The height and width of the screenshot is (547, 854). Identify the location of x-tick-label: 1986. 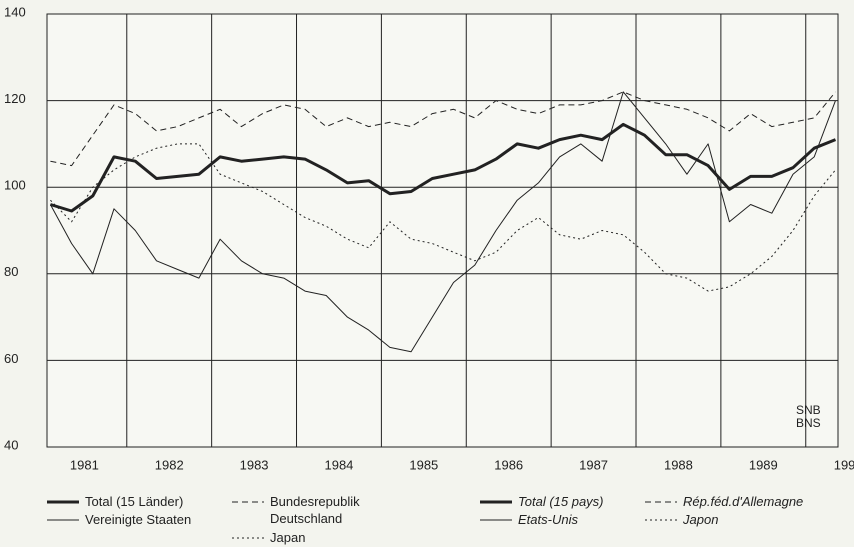
(508, 464).